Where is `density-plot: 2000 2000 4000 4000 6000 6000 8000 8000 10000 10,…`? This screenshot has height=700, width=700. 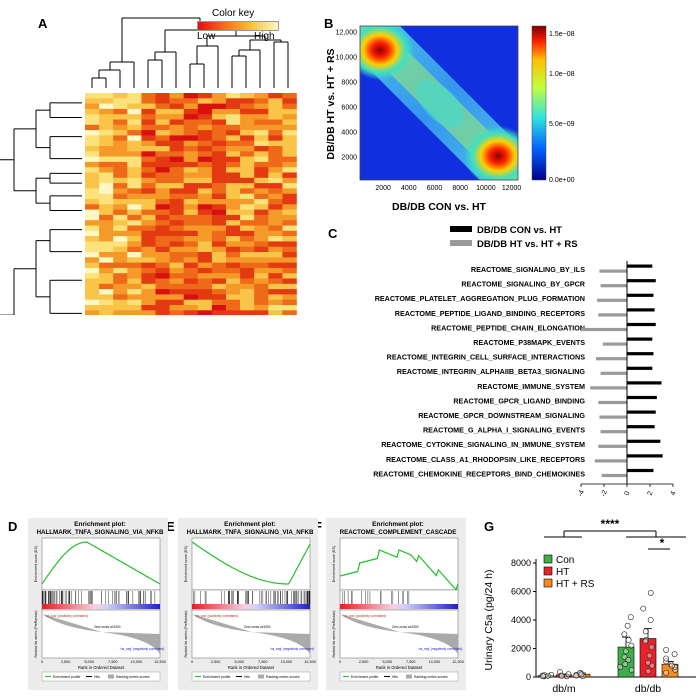
density-plot: 2000 2000 4000 4000 6000 6000 8000 8000 10000 10,… is located at coordinates (450, 119).